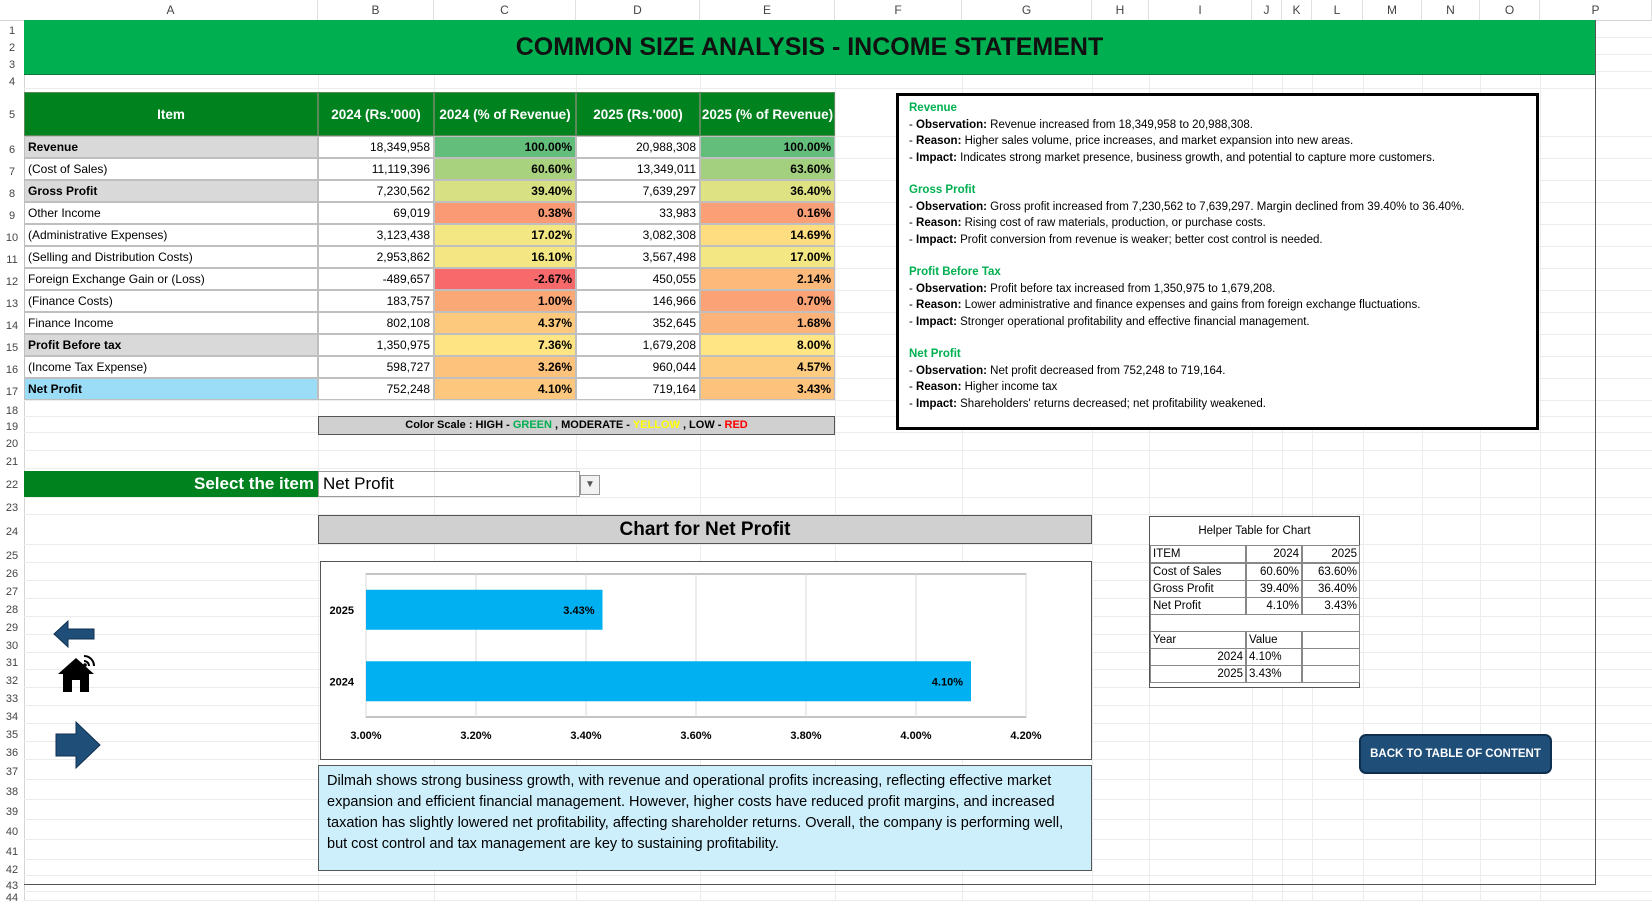 The height and width of the screenshot is (906, 1652). What do you see at coordinates (376, 279) in the screenshot?
I see `table-cell-v2024: -489,657` at bounding box center [376, 279].